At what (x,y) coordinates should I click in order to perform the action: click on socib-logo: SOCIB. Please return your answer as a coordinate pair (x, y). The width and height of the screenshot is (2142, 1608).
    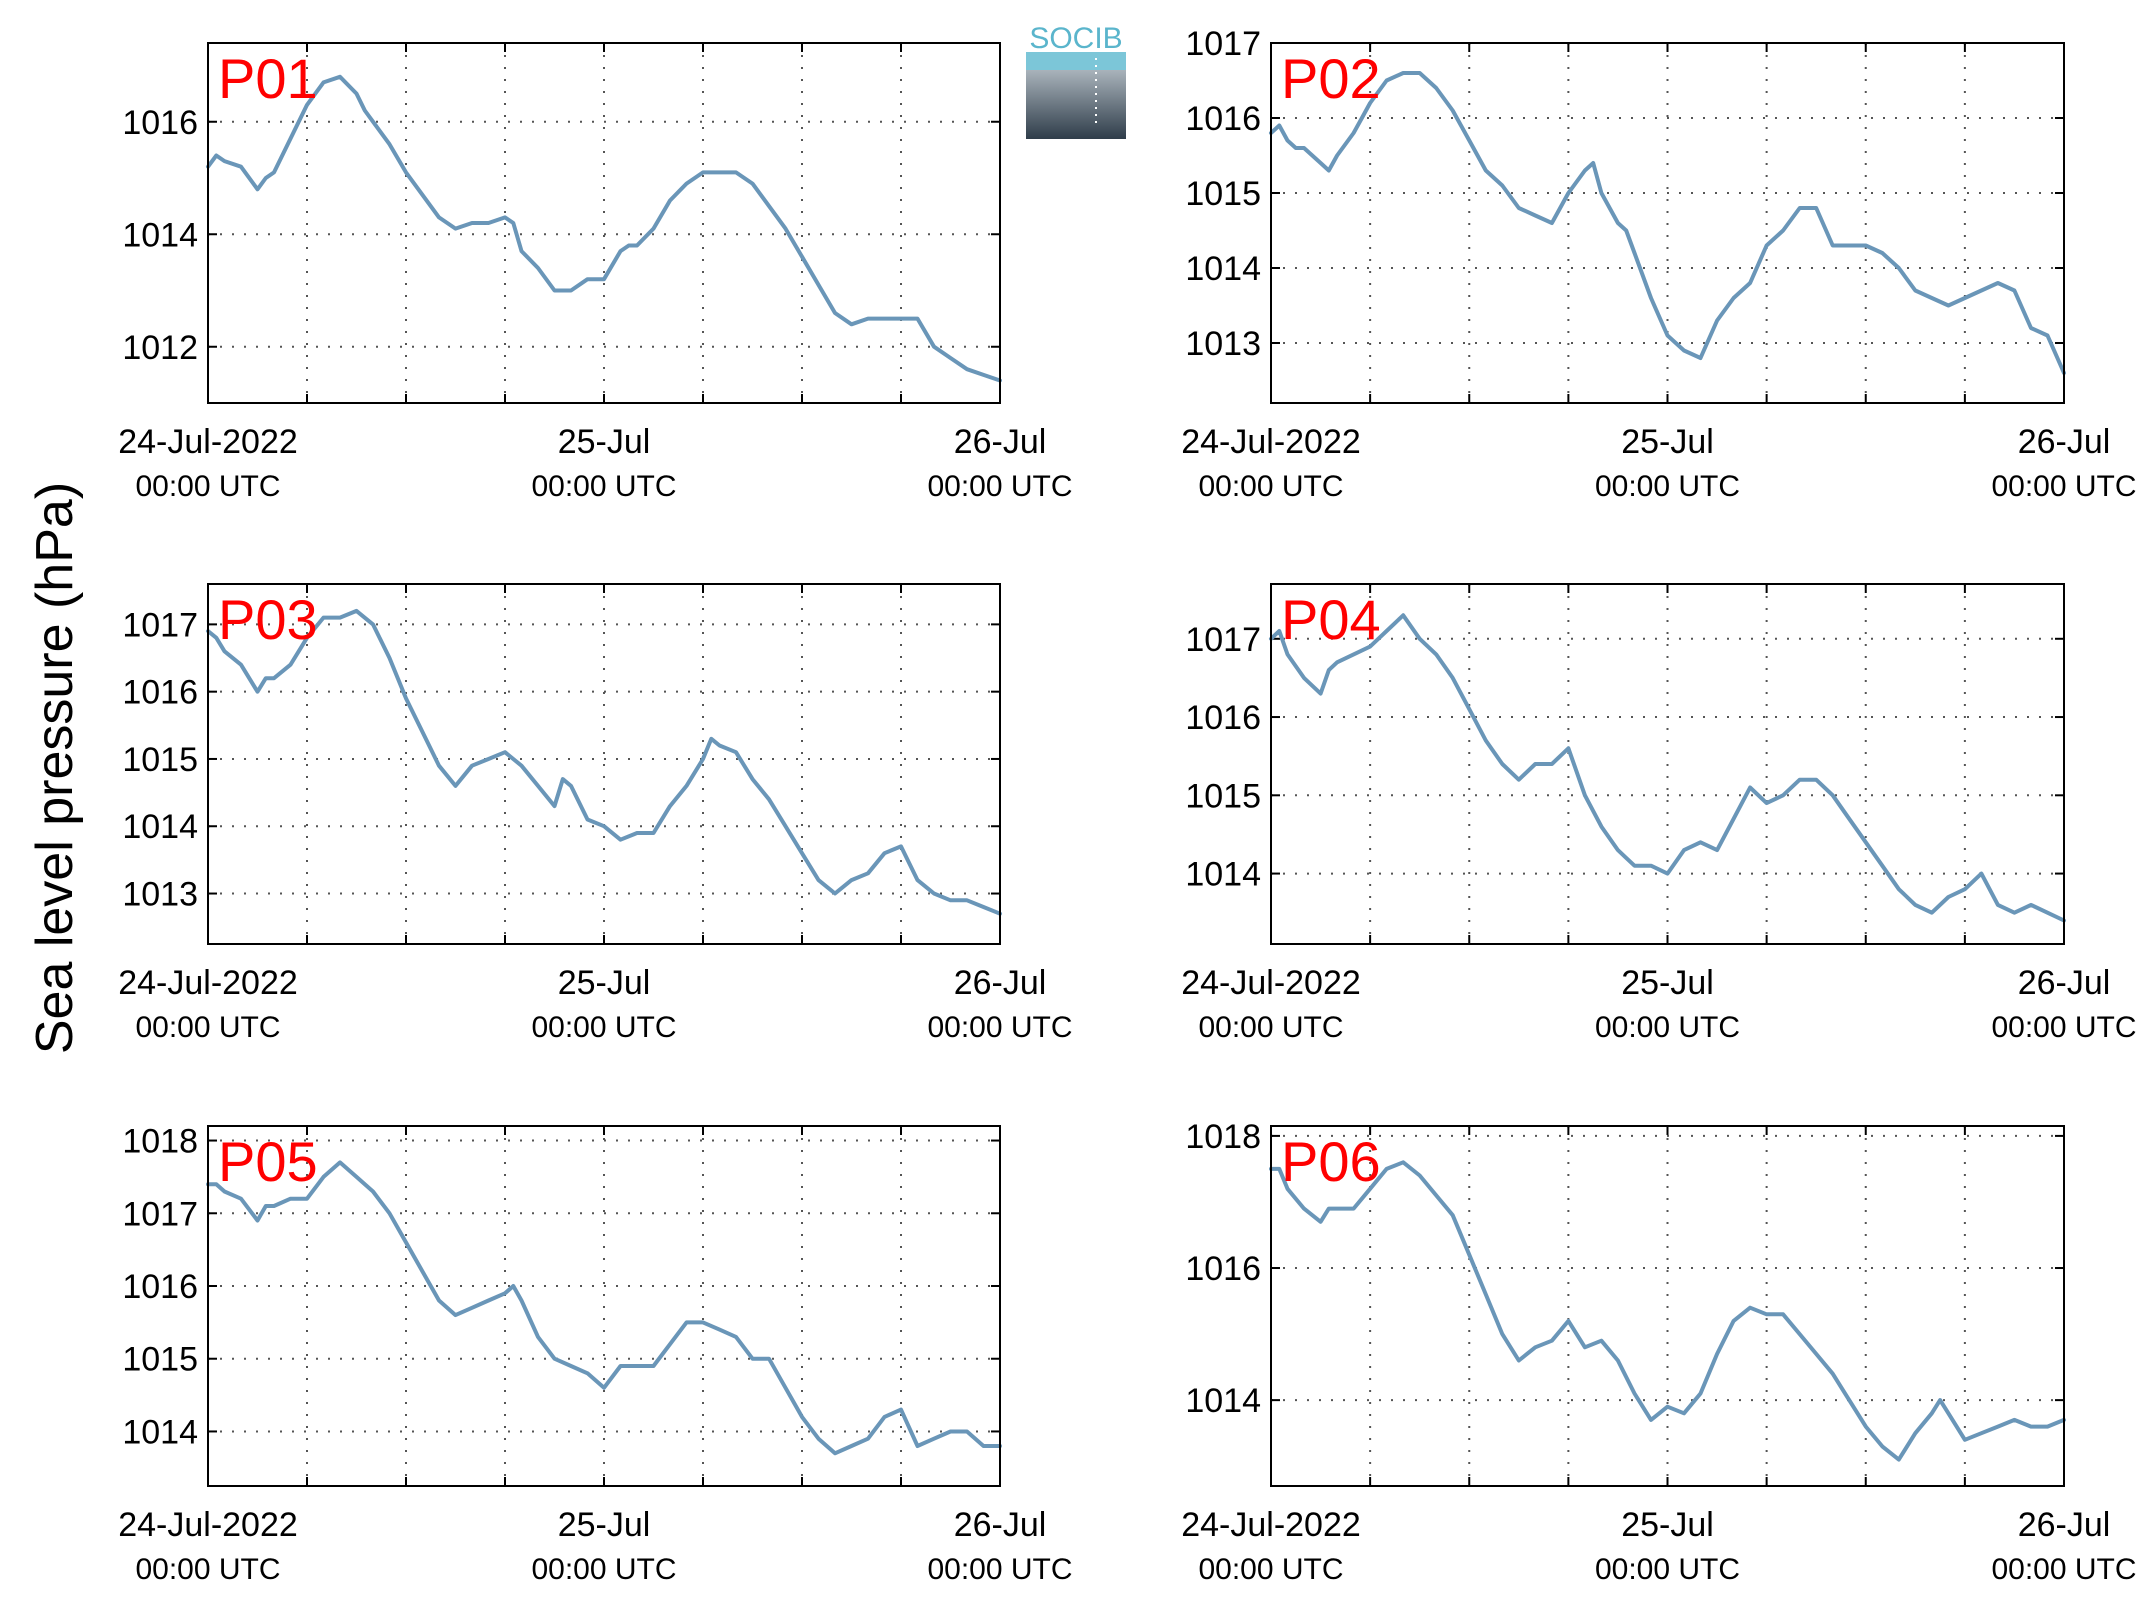
    Looking at the image, I should click on (1076, 80).